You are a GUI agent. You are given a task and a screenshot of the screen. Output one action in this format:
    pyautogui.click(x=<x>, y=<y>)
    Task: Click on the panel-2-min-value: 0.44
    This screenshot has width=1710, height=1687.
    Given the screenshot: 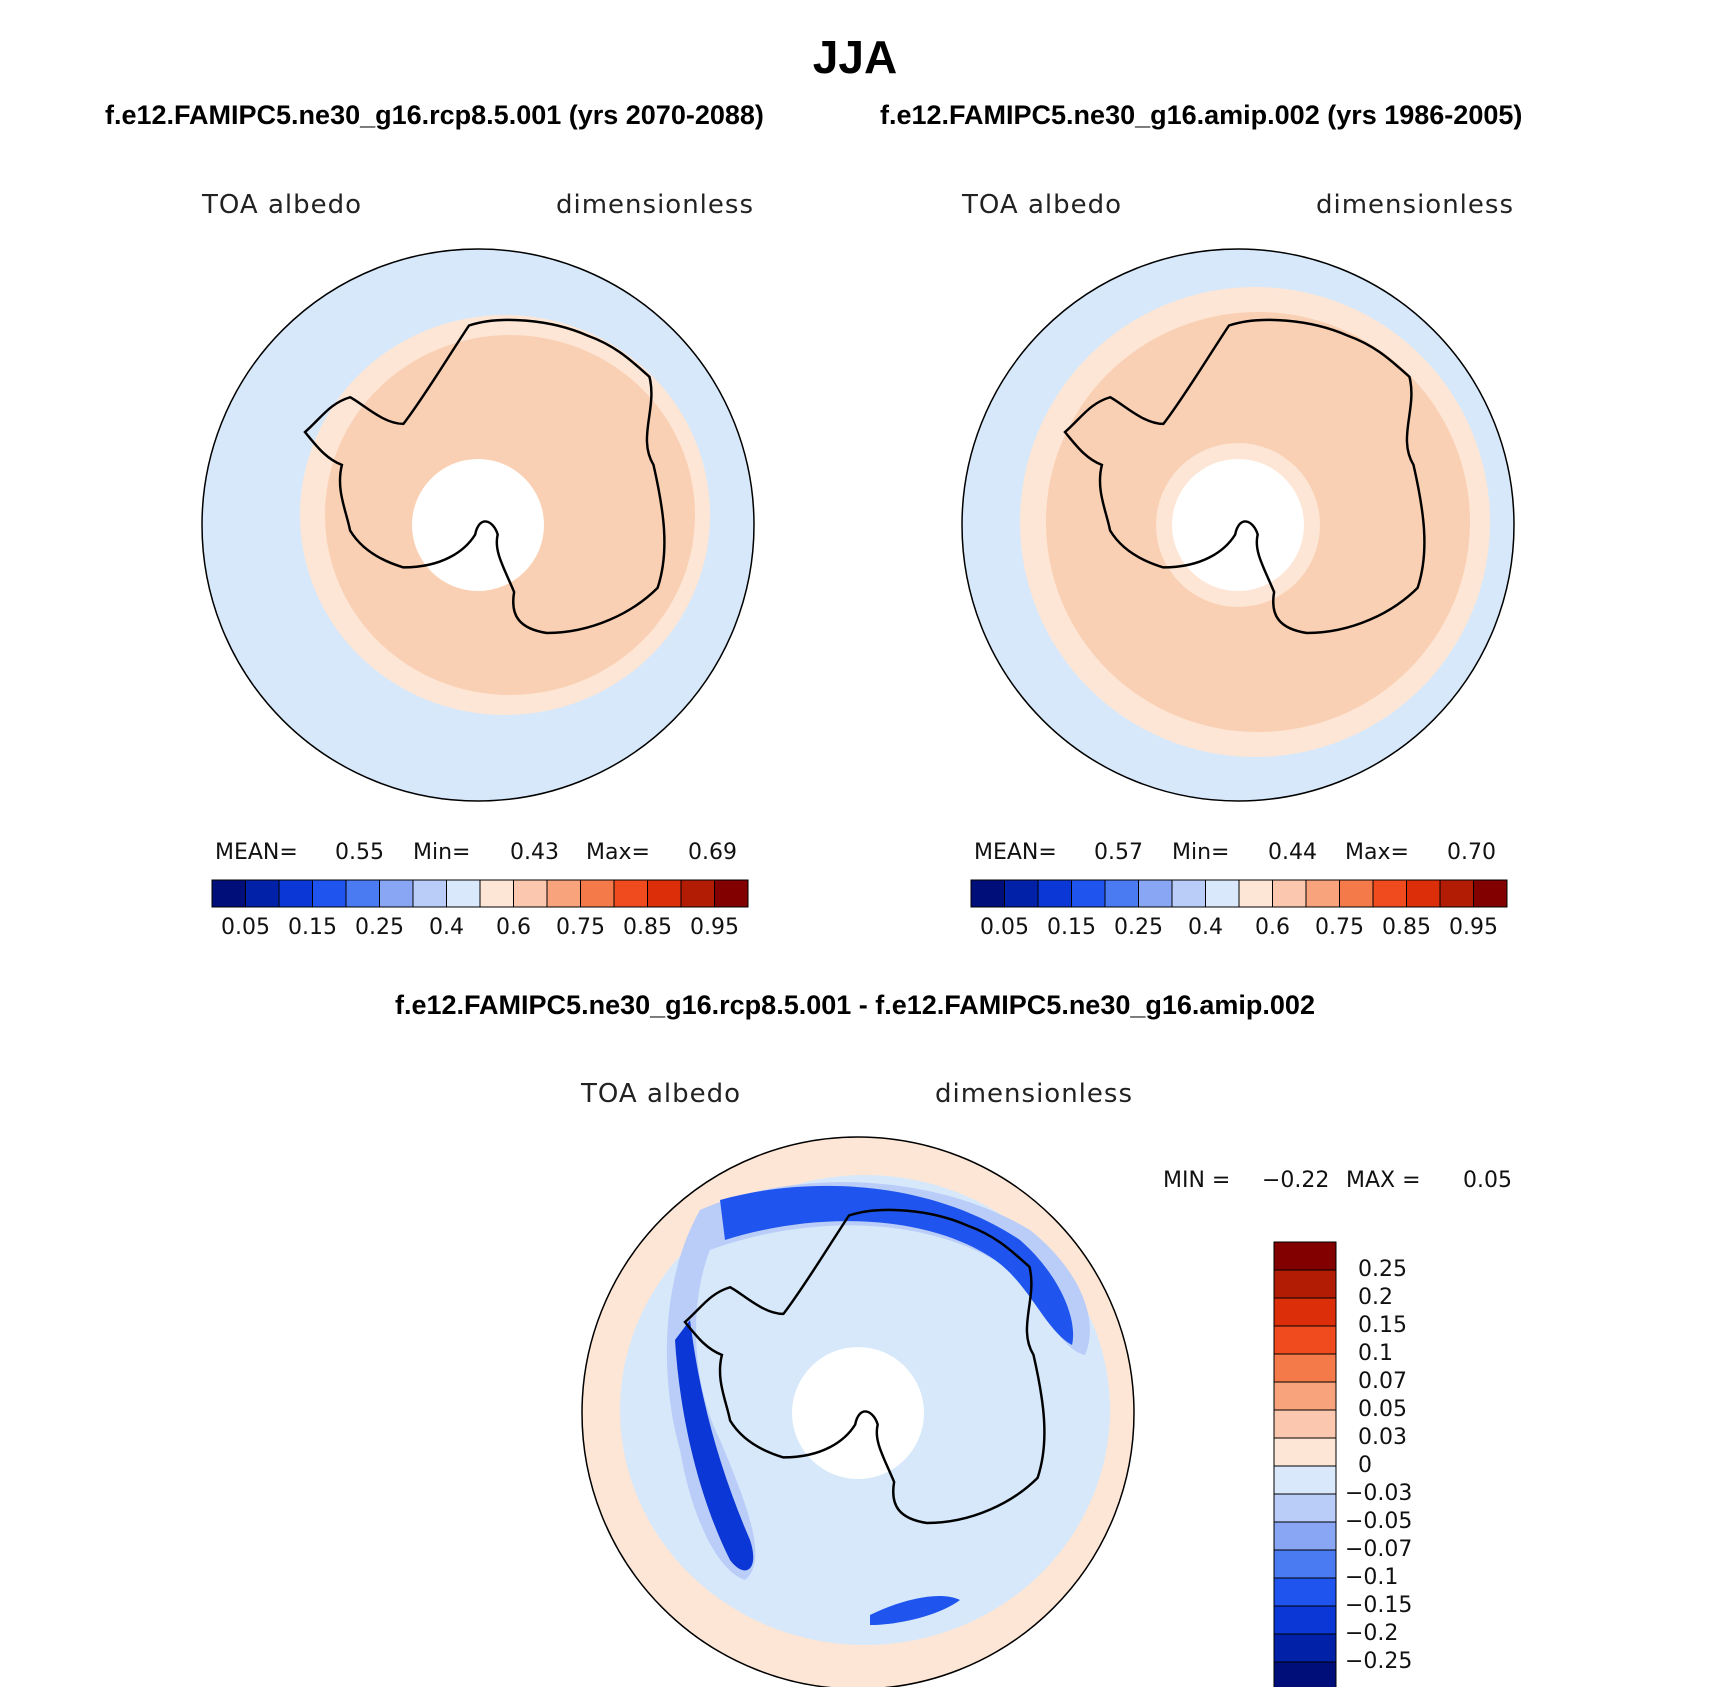 What is the action you would take?
    pyautogui.click(x=1292, y=852)
    